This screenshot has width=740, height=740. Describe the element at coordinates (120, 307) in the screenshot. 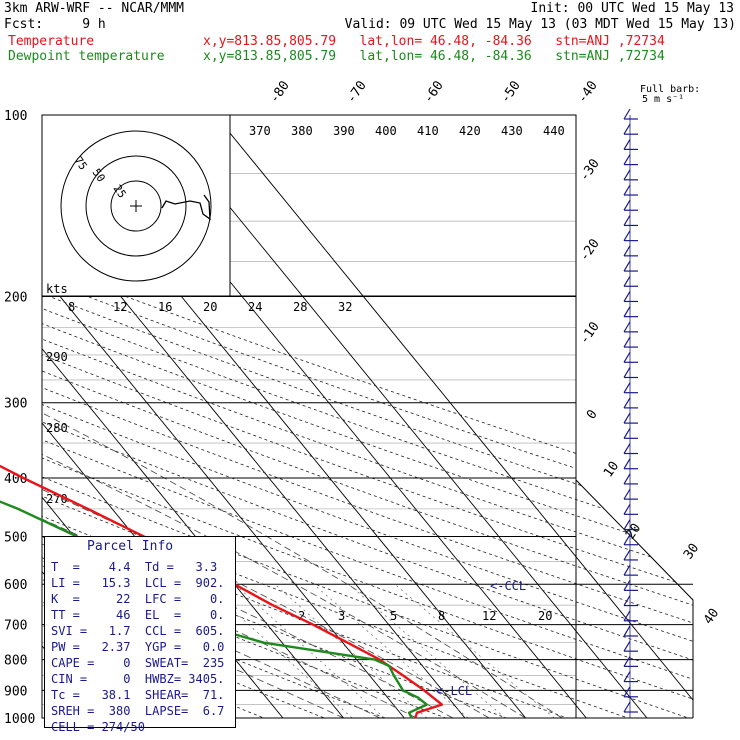

I see `hodograph-axis-label: 12` at that location.